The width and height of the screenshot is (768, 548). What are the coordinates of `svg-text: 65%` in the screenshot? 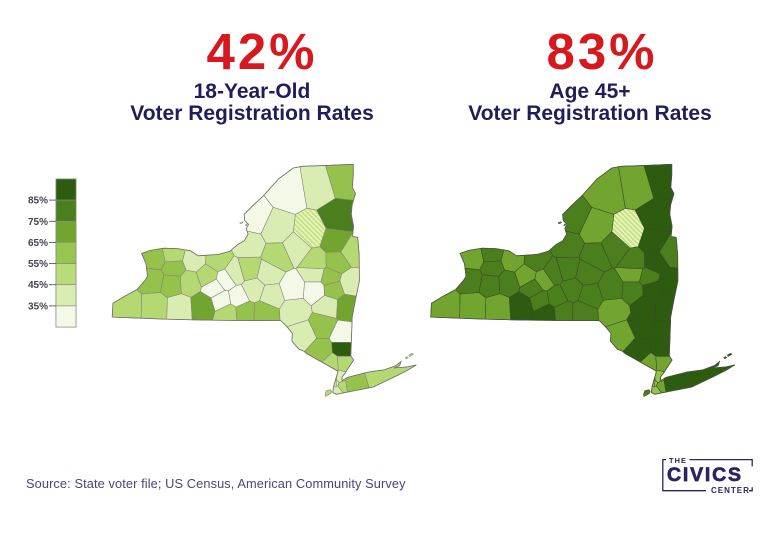 It's located at (38, 243).